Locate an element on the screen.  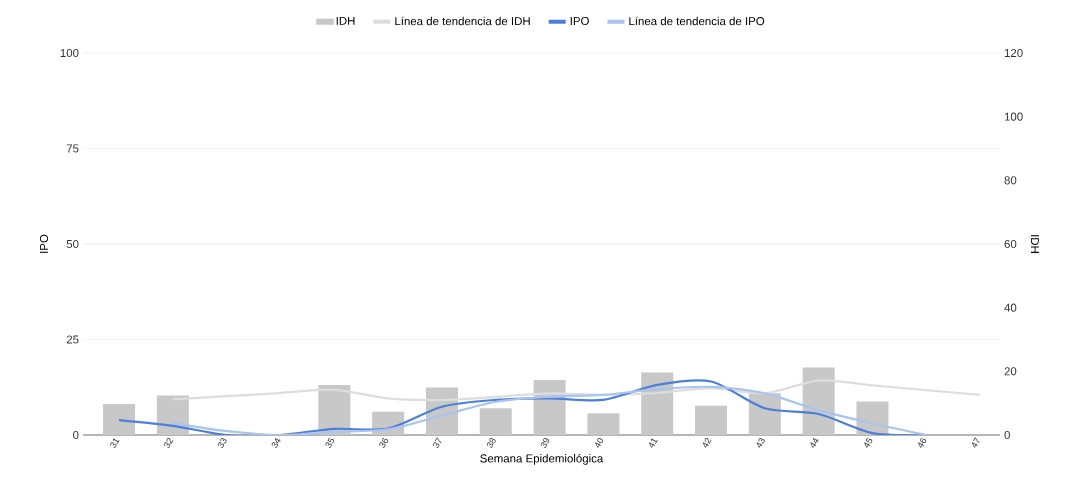
y-tick-label: 0 is located at coordinates (76, 435).